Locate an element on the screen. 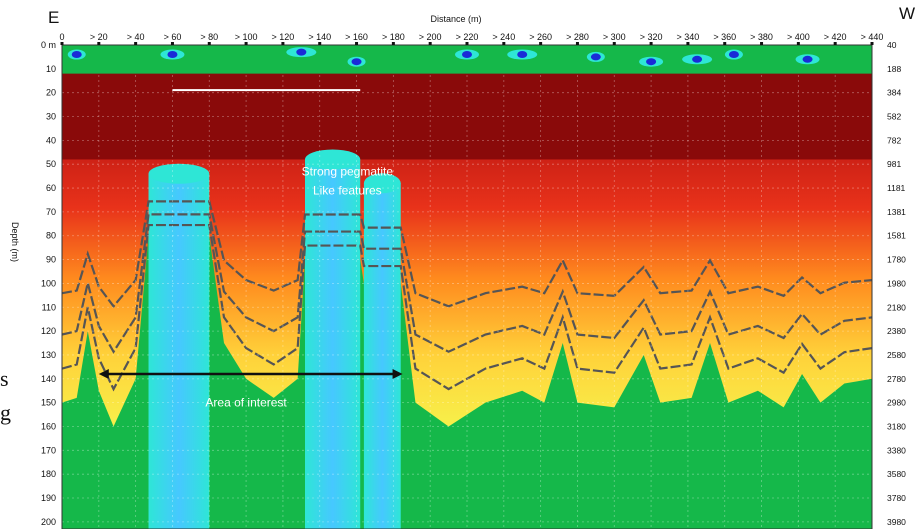  x-axis-title: Distance (m) is located at coordinates (455, 19).